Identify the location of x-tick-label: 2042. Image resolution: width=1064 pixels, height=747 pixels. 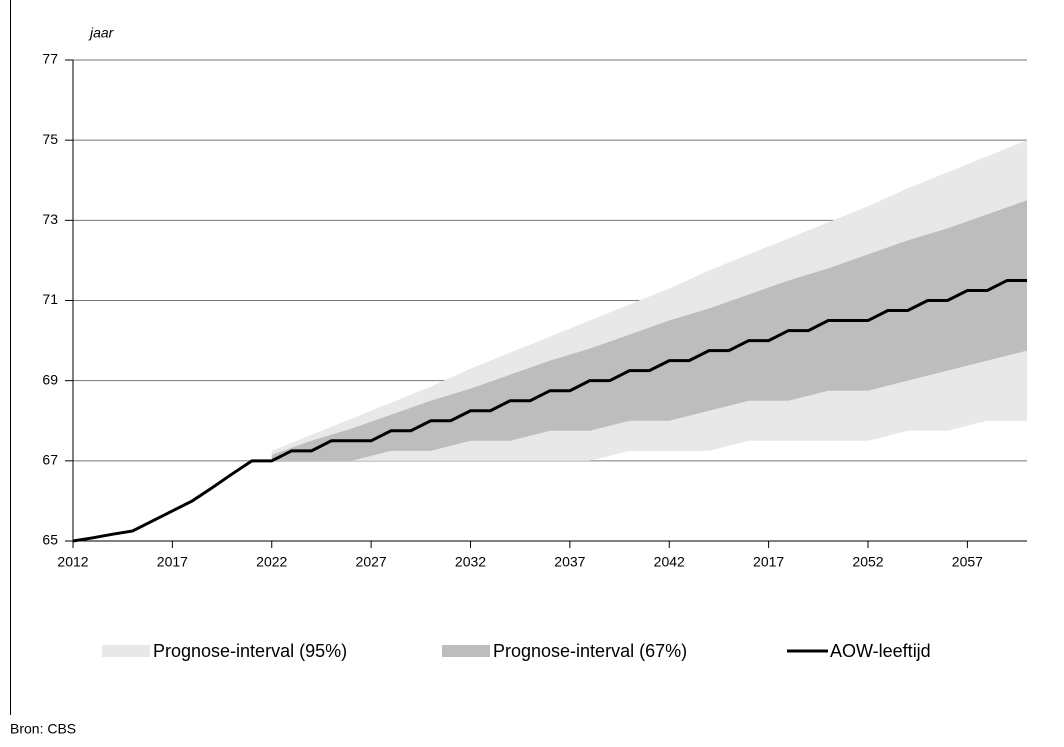
(669, 562).